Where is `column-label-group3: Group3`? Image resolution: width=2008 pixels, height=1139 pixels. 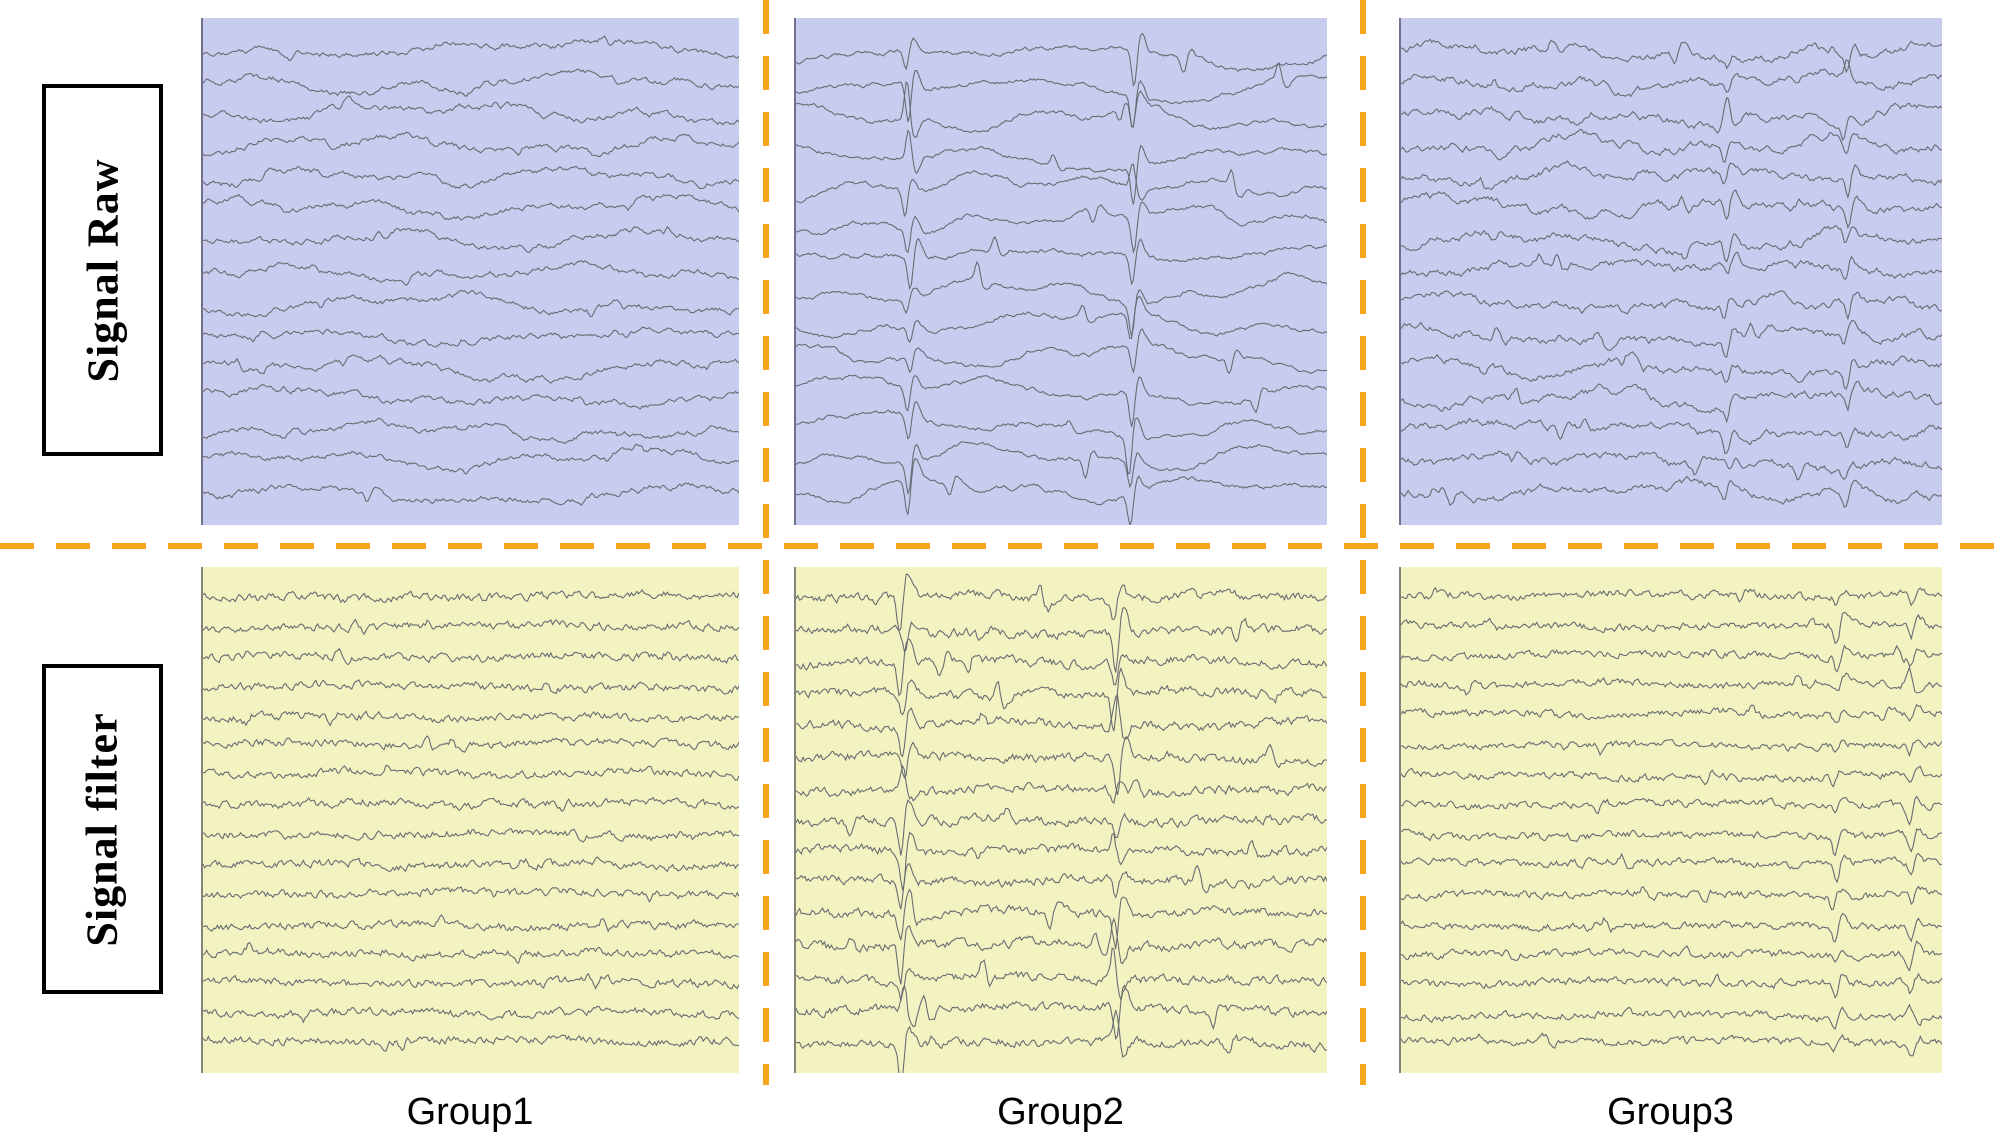 column-label-group3: Group3 is located at coordinates (1670, 1111).